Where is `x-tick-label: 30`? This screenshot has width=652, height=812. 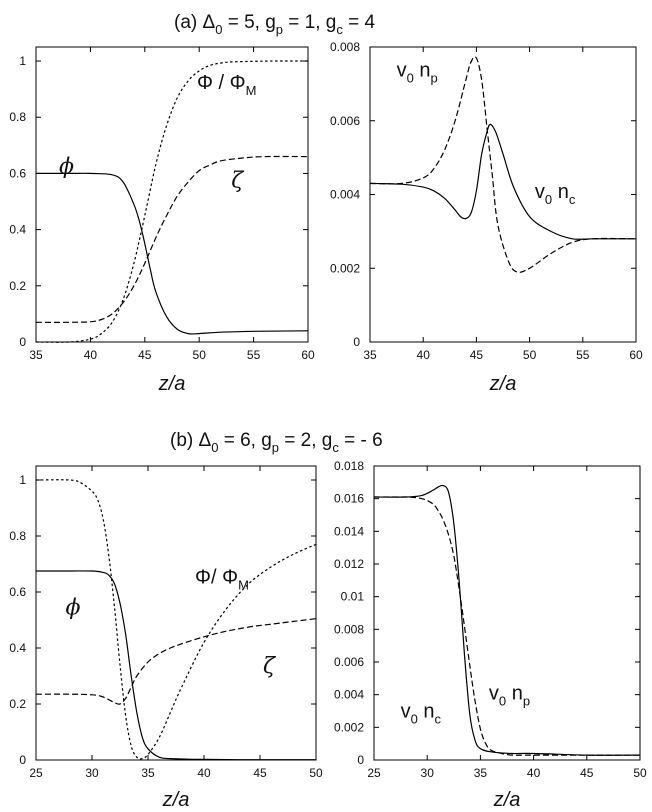
x-tick-label: 30 is located at coordinates (428, 773).